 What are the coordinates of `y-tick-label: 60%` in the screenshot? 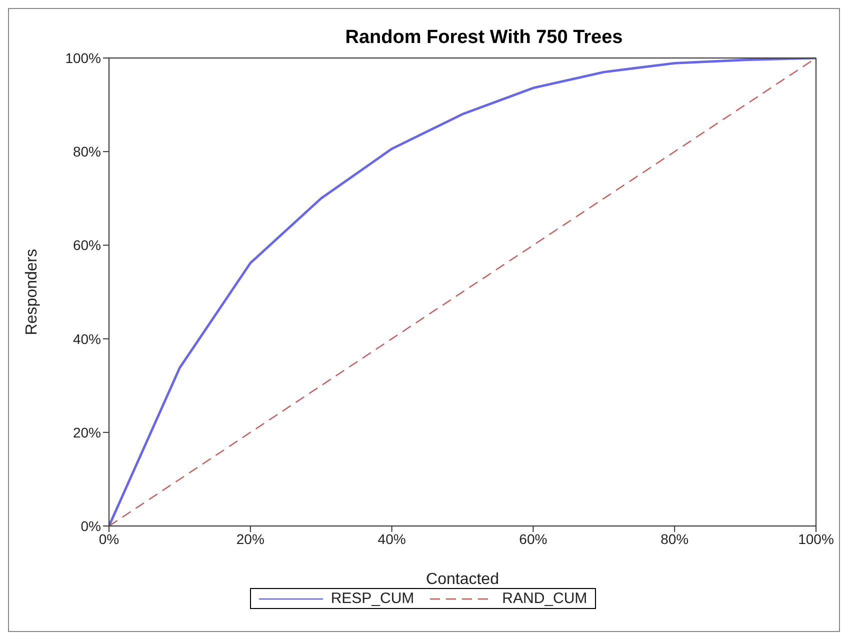 It's located at (86, 245).